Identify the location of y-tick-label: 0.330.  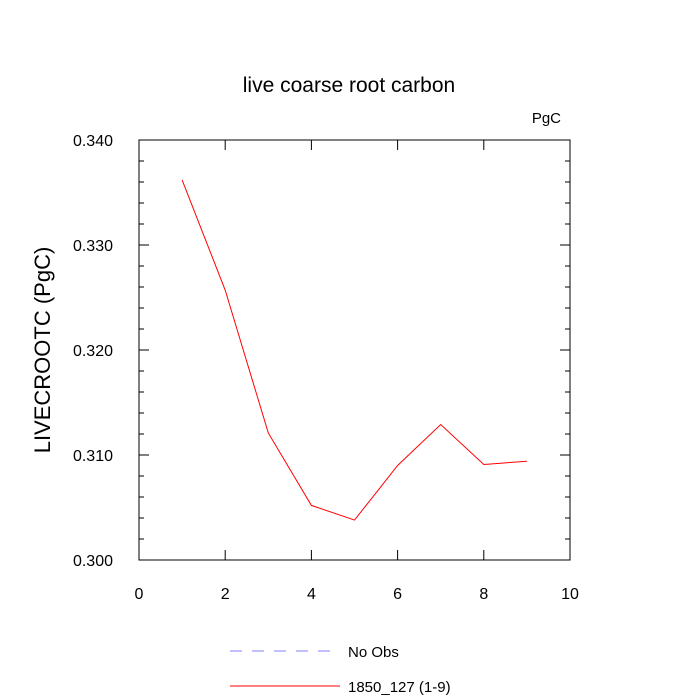
(93, 246).